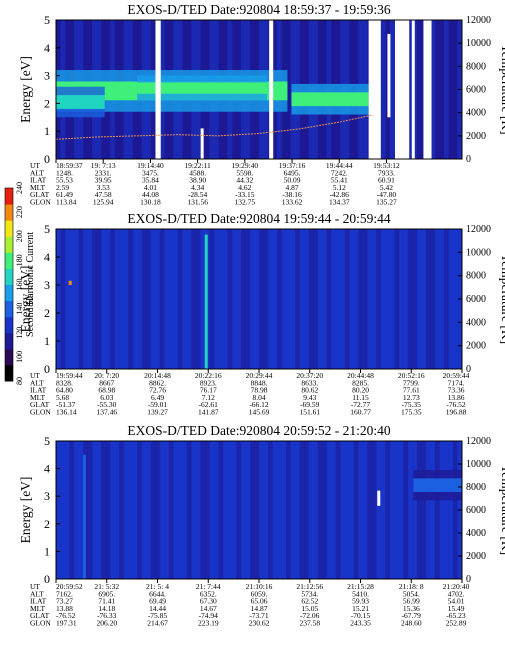  I want to click on orbit-cell: 14.87, so click(259, 608).